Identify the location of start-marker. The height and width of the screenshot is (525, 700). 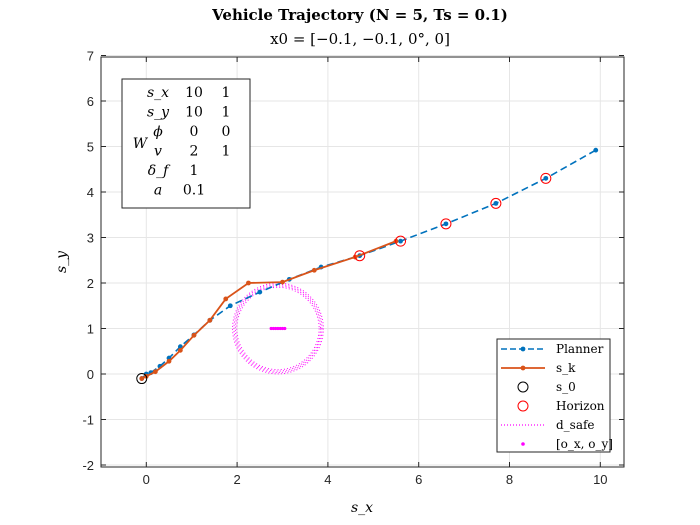
(142, 379).